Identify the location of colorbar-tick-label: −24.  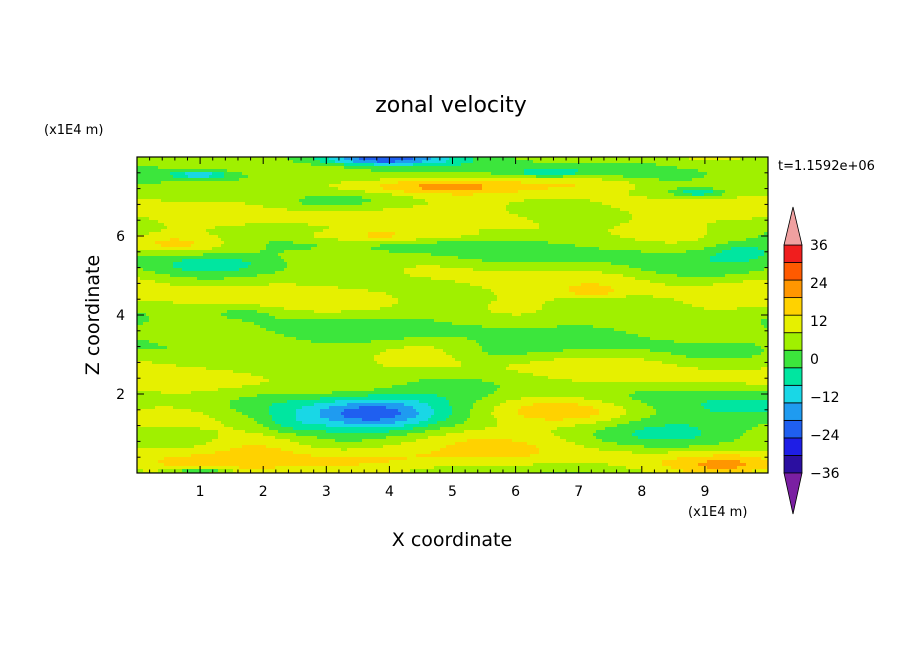
(825, 436).